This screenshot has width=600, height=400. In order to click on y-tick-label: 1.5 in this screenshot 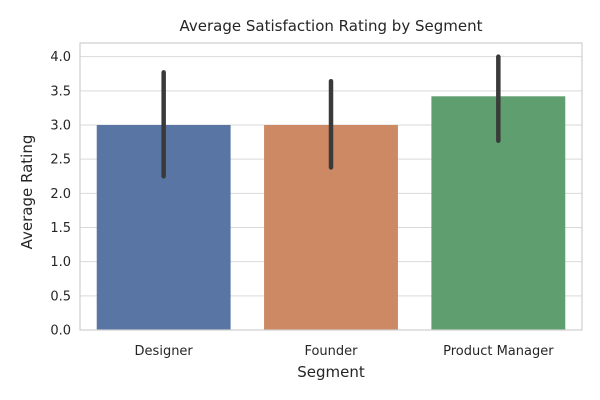, I will do `click(60, 228)`.